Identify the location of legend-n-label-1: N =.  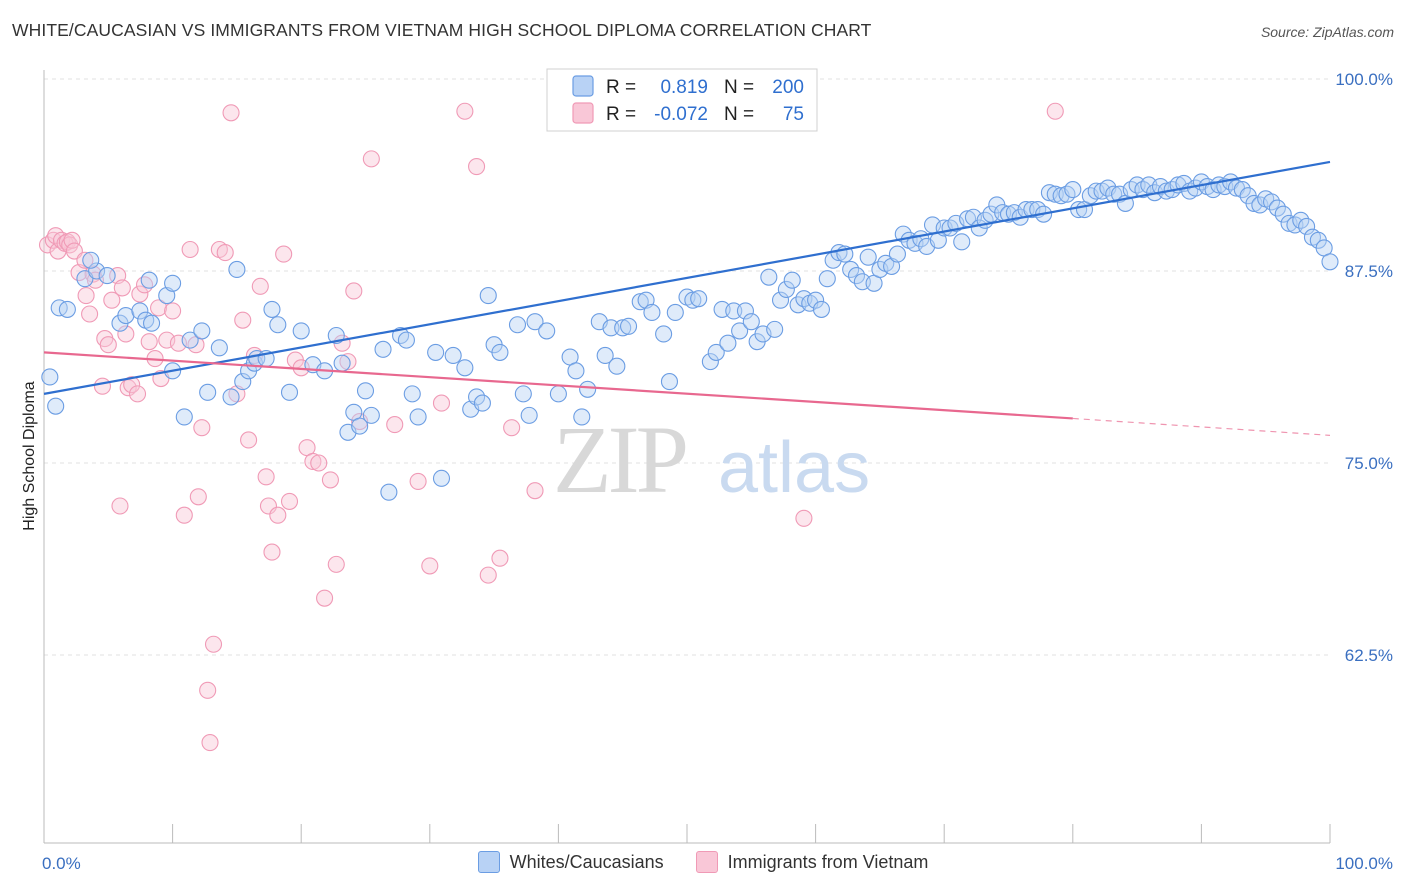
(739, 87).